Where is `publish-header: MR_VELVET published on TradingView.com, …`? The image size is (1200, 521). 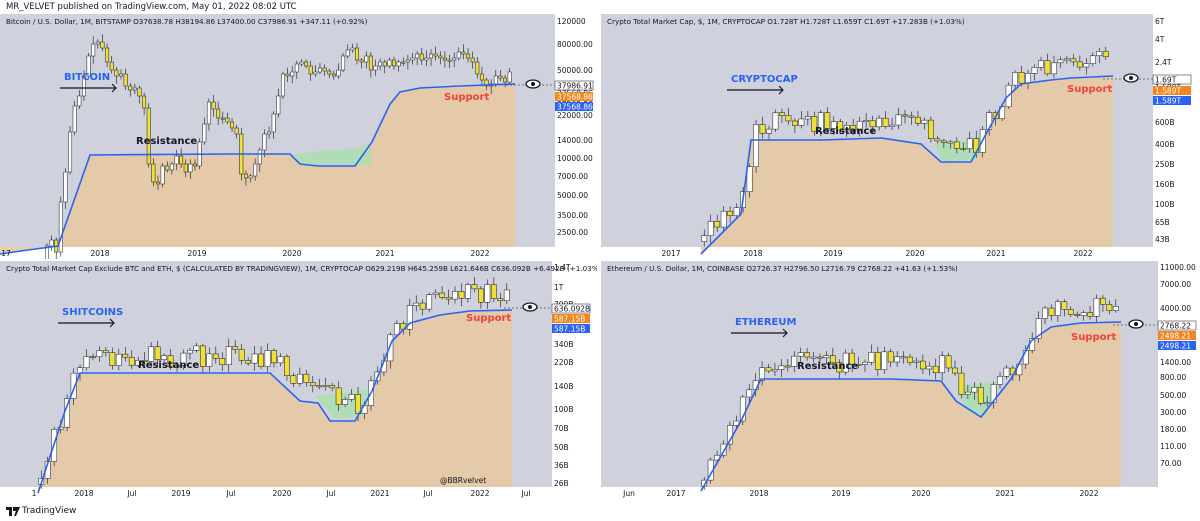 publish-header: MR_VELVET published on TradingView.com, … is located at coordinates (600, 7).